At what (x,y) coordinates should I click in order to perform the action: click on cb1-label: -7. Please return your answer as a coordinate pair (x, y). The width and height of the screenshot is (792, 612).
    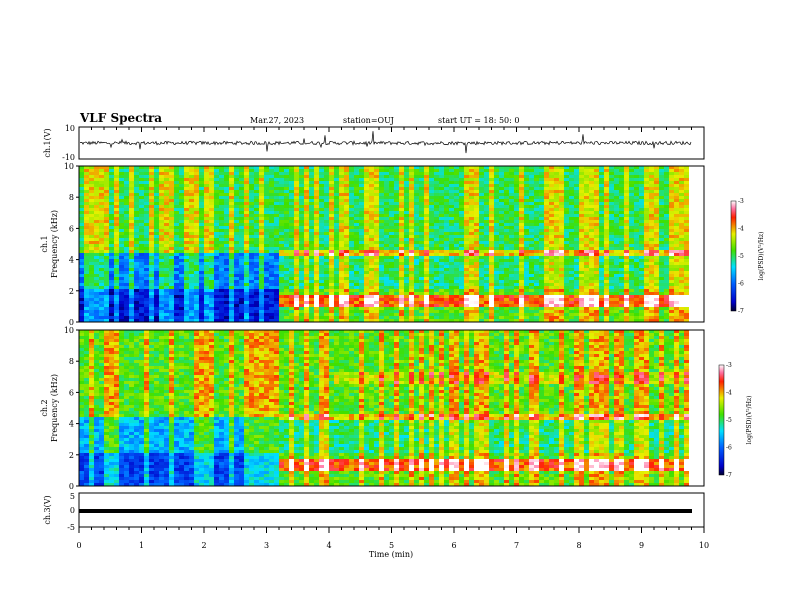
    Looking at the image, I should click on (741, 311).